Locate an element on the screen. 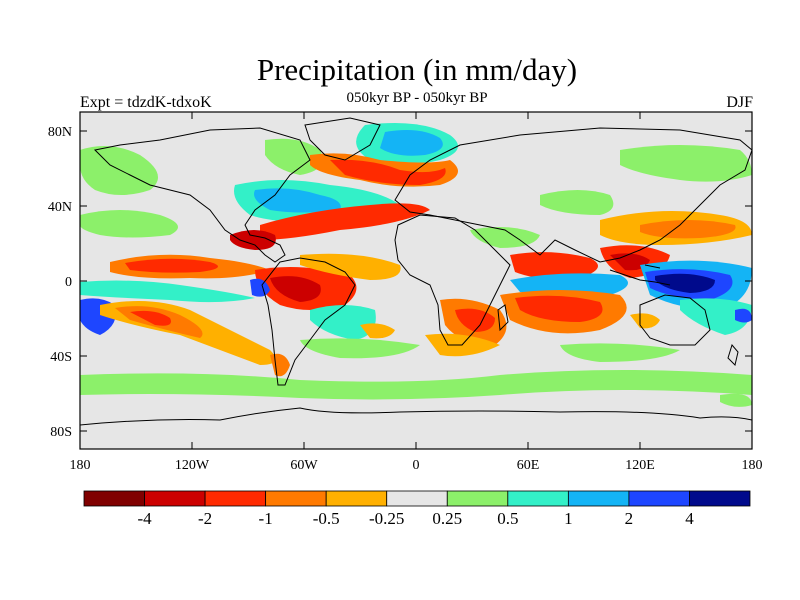 The height and width of the screenshot is (600, 800). colorbar-label: 0.25 is located at coordinates (447, 518).